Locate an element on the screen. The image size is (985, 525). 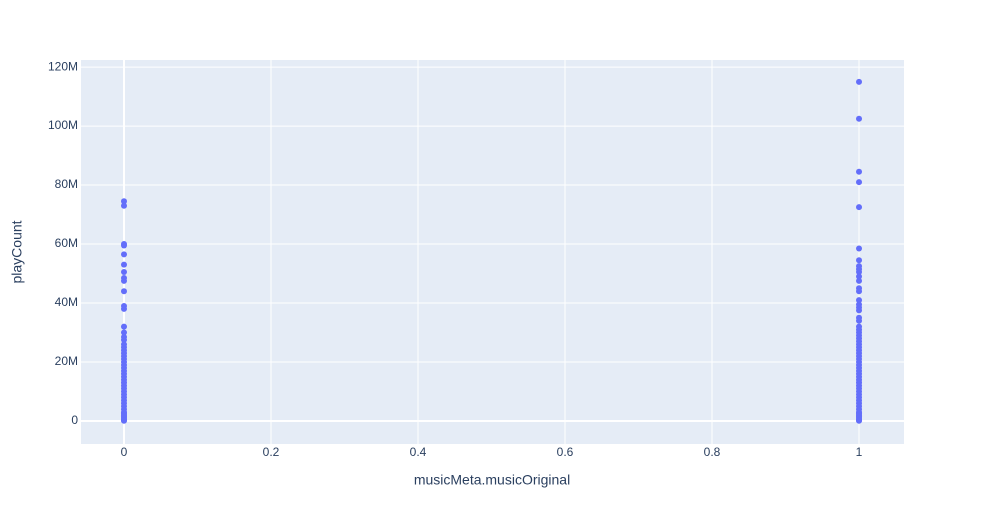
x-tick-label: 0.4 is located at coordinates (418, 452).